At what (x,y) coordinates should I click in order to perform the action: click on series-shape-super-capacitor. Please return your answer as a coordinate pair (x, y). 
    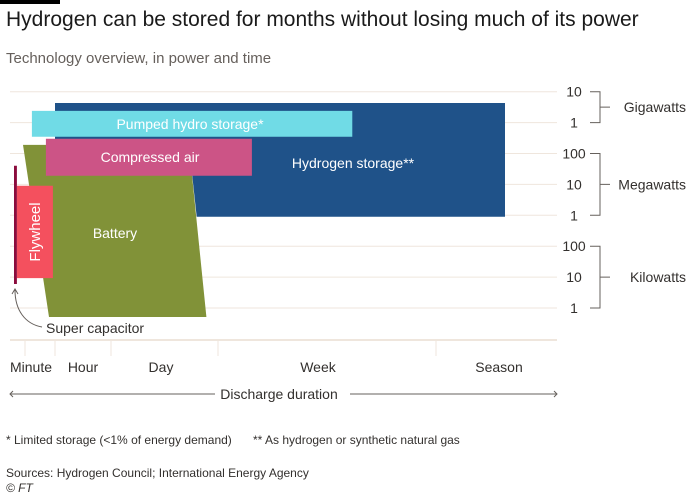
    Looking at the image, I should click on (15, 224).